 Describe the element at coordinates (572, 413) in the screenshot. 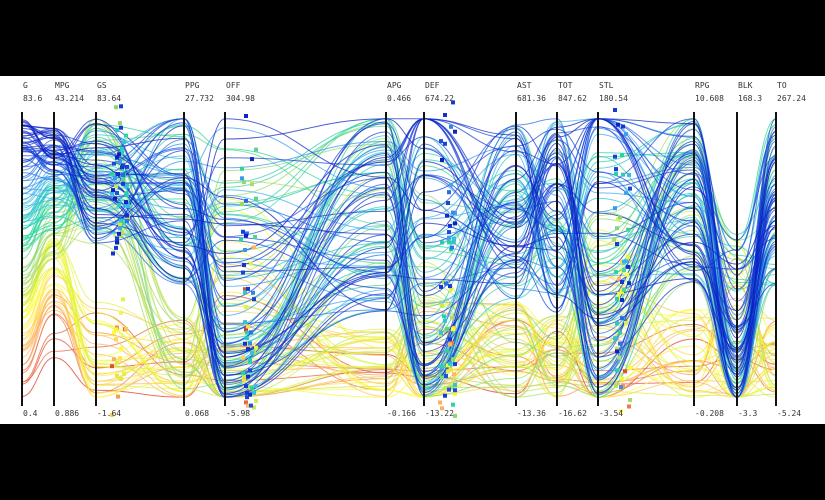

I see `axis-min-label: -16.62` at that location.